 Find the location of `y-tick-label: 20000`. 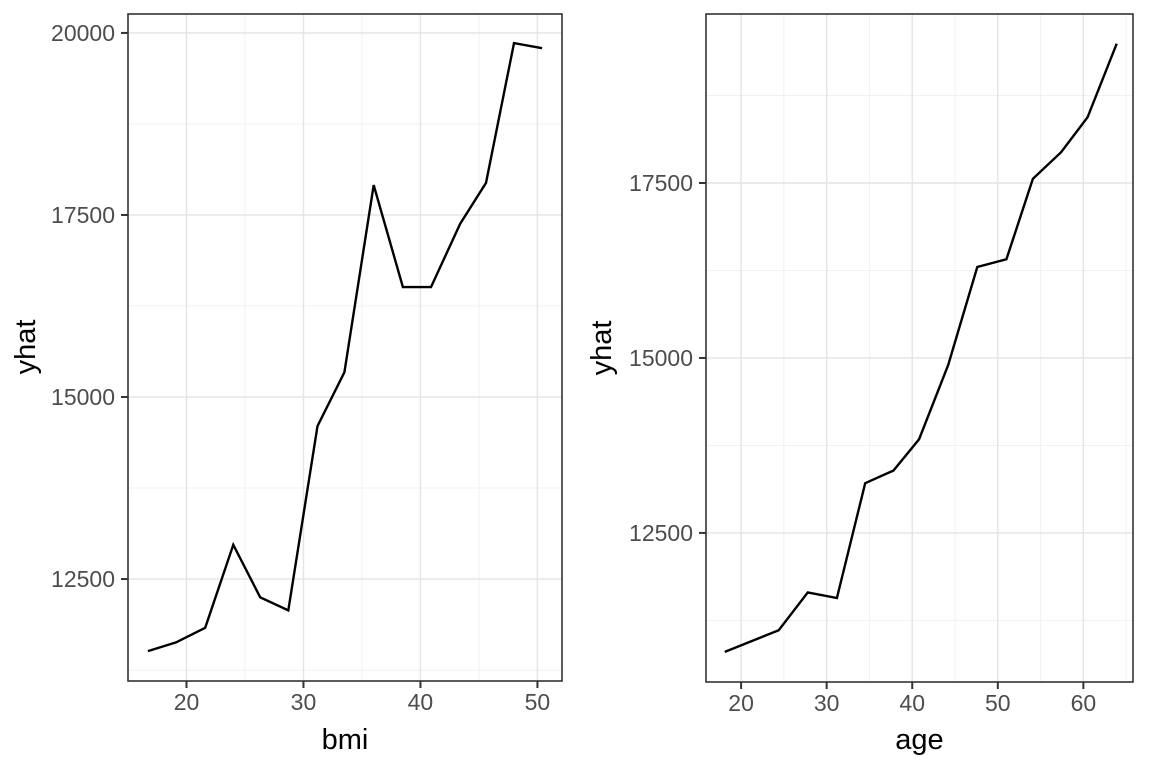

y-tick-label: 20000 is located at coordinates (83, 33).